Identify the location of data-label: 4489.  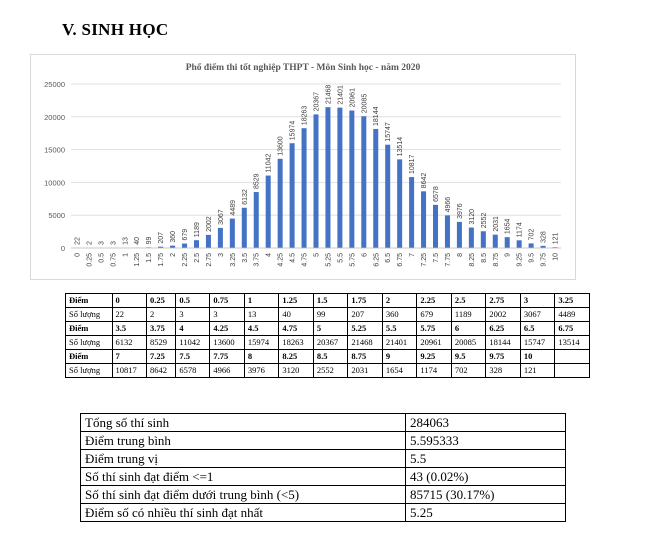
(233, 208).